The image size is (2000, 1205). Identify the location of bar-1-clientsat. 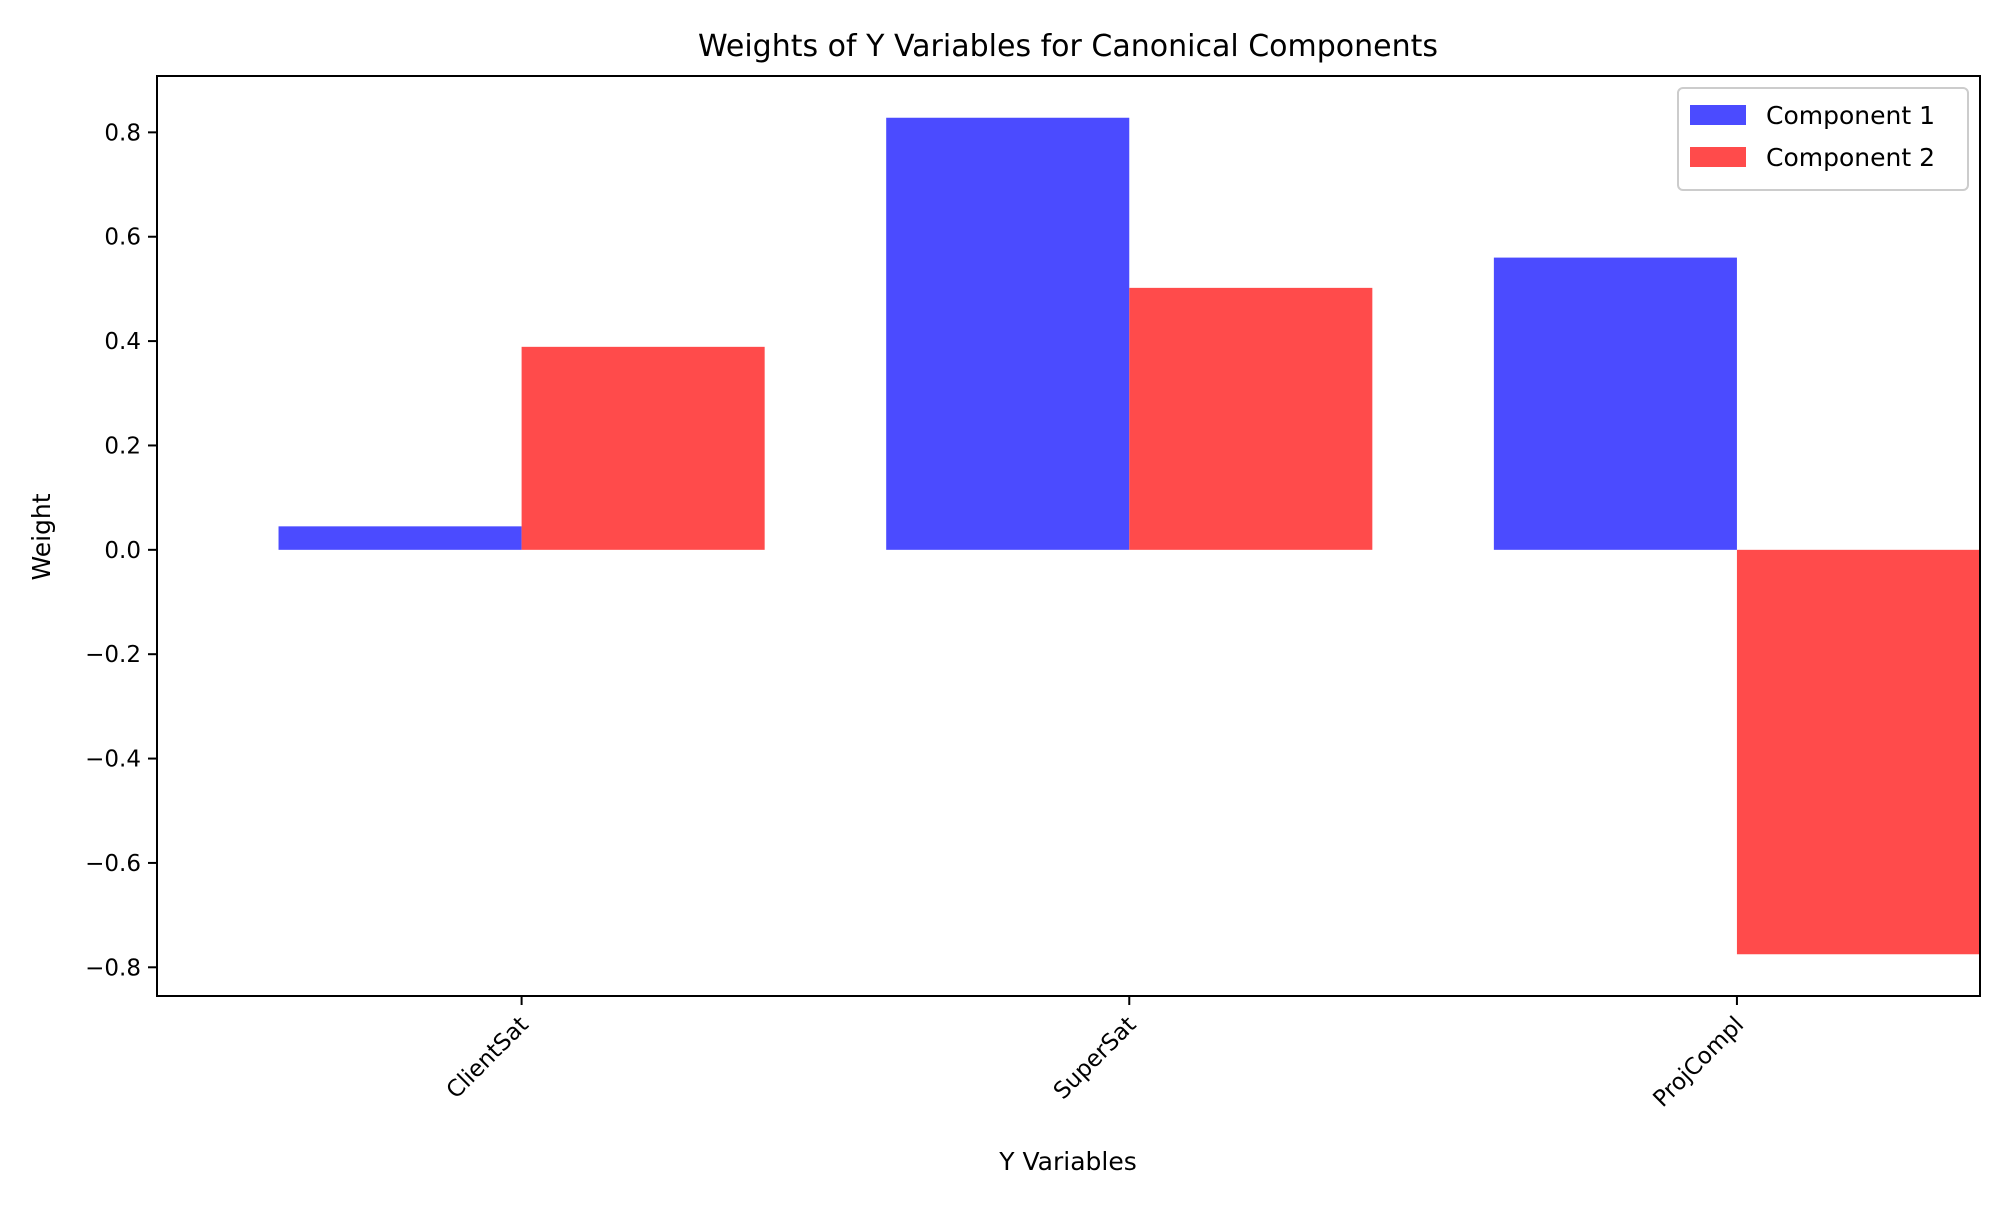
(400, 538).